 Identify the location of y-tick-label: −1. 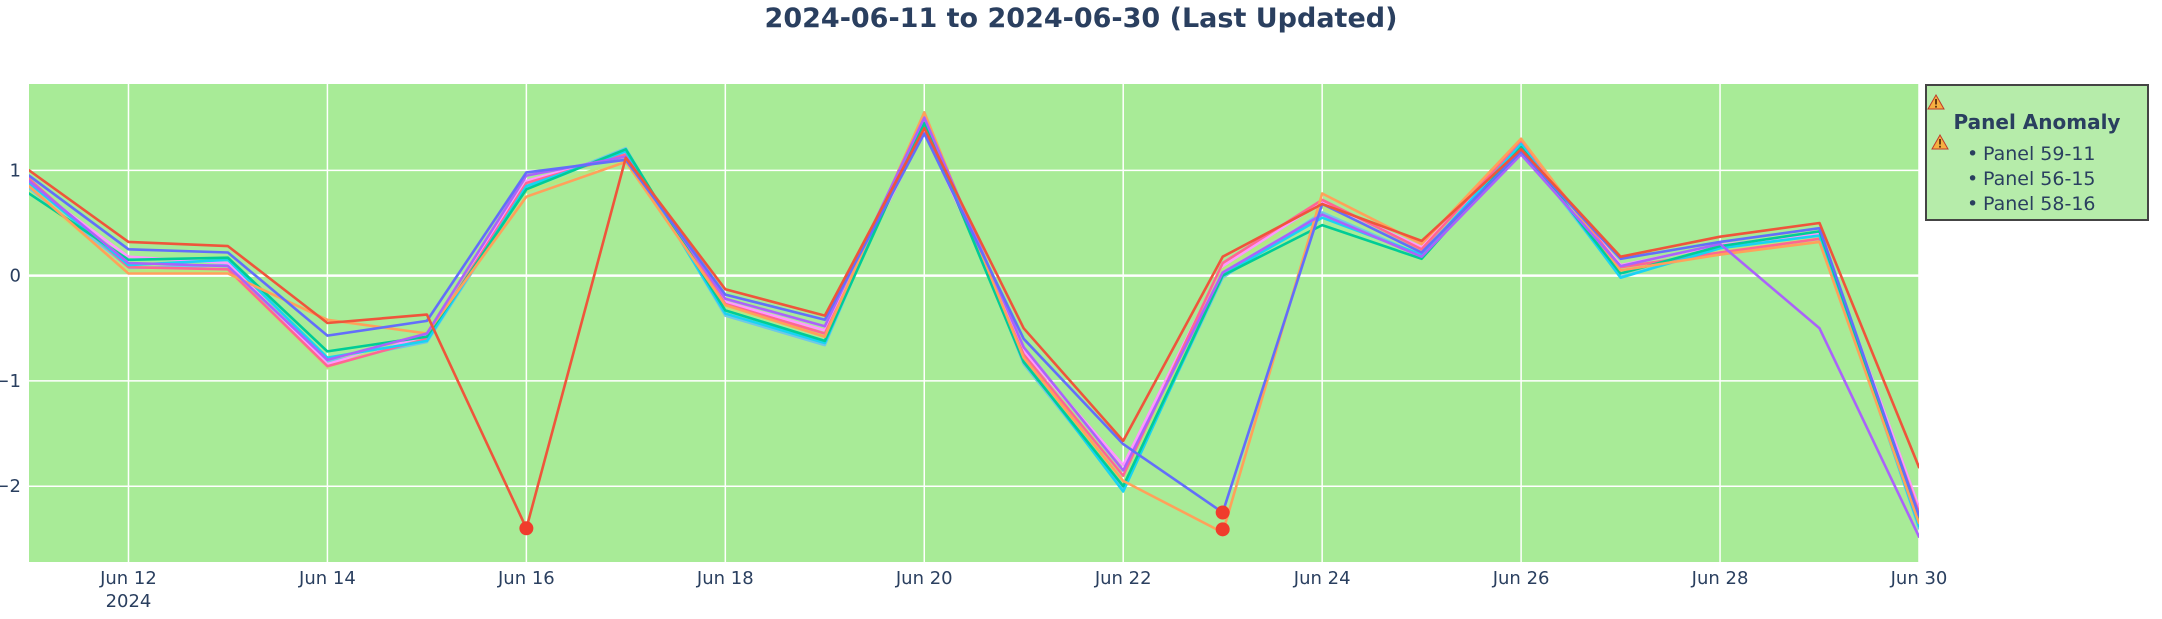
(10, 381).